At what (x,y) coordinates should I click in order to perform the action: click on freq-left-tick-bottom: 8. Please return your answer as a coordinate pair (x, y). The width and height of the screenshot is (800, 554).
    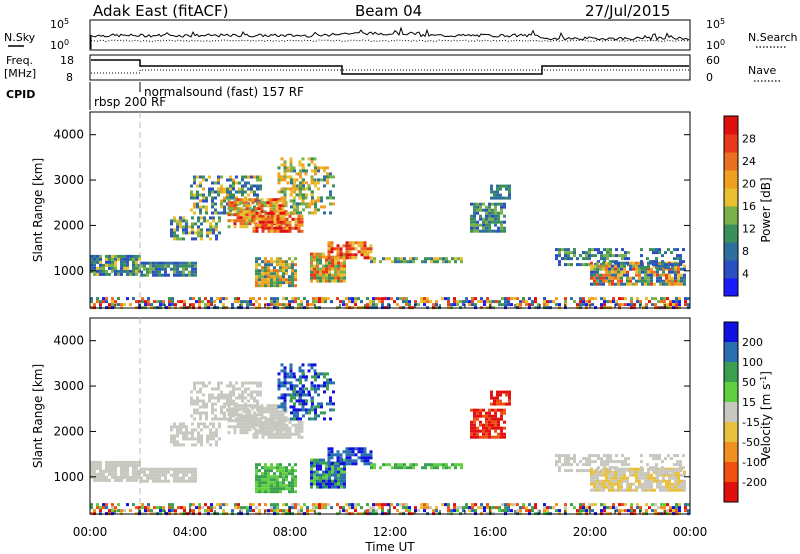
    Looking at the image, I should click on (69, 77).